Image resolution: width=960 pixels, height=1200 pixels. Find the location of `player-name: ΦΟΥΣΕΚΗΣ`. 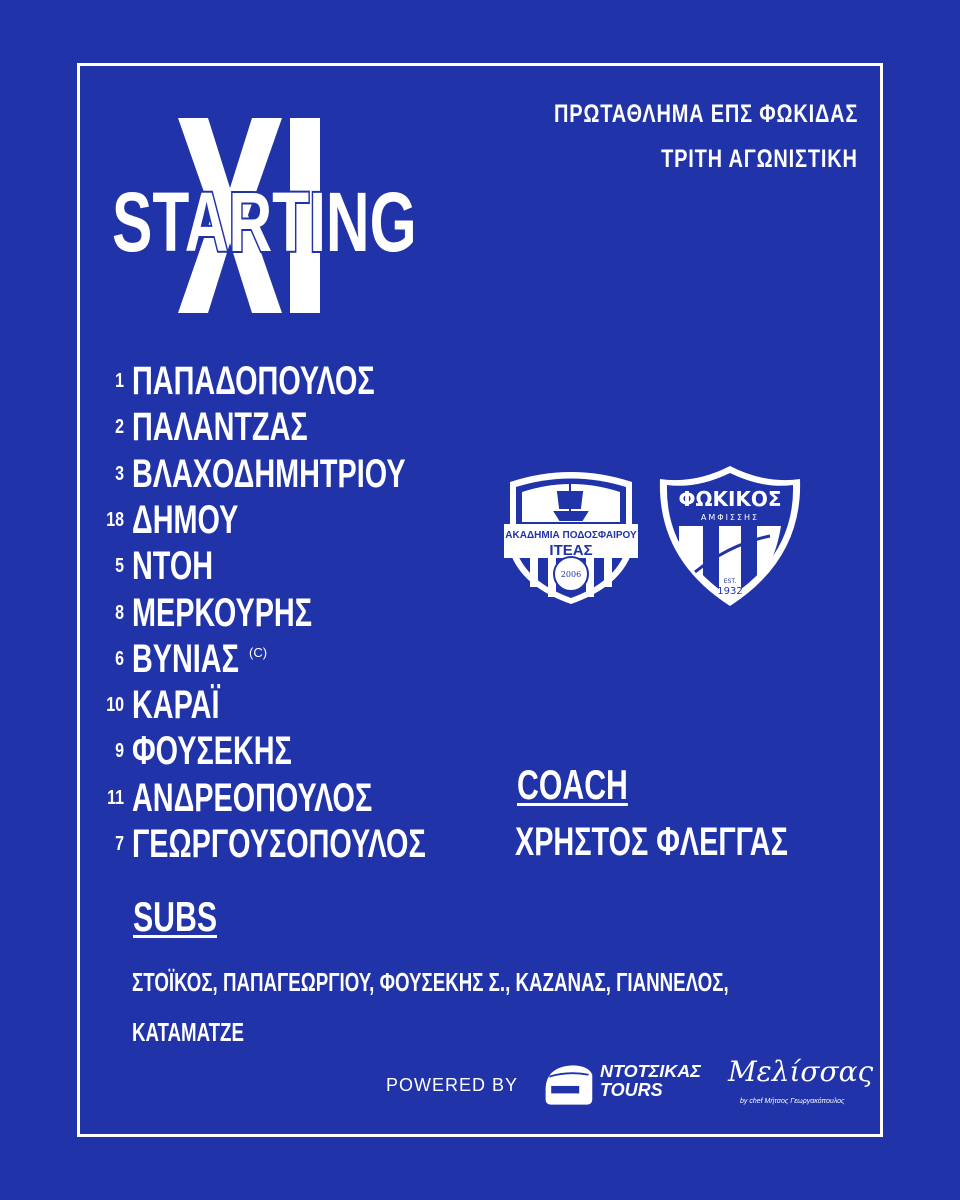

player-name: ΦΟΥΣΕΚΗΣ is located at coordinates (212, 751).